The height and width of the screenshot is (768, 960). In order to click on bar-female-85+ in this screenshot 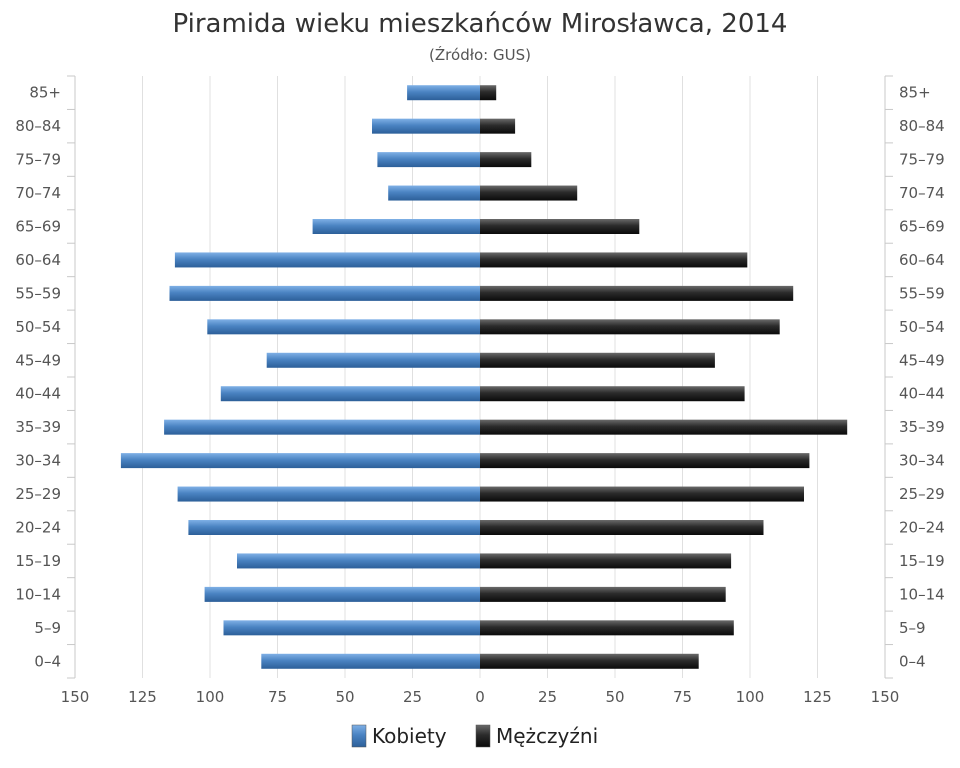, I will do `click(443, 93)`.